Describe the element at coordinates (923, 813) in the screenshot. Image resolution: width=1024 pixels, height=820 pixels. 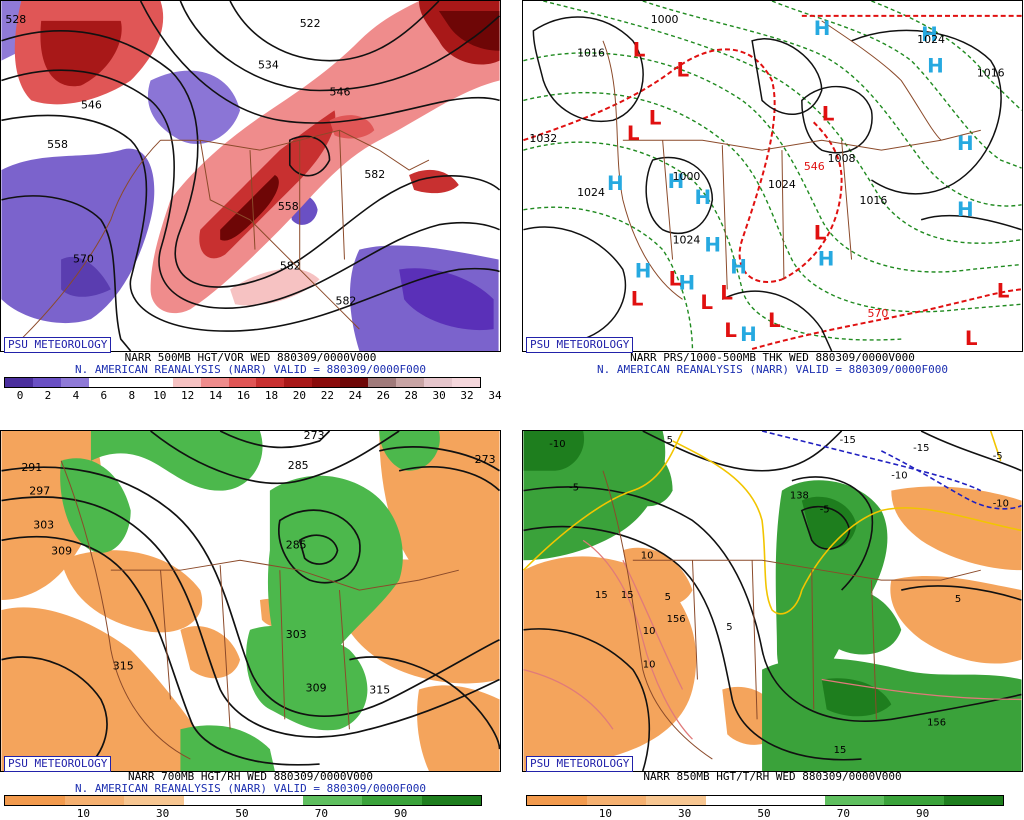
I see `colorbar-tick-label: 90` at that location.